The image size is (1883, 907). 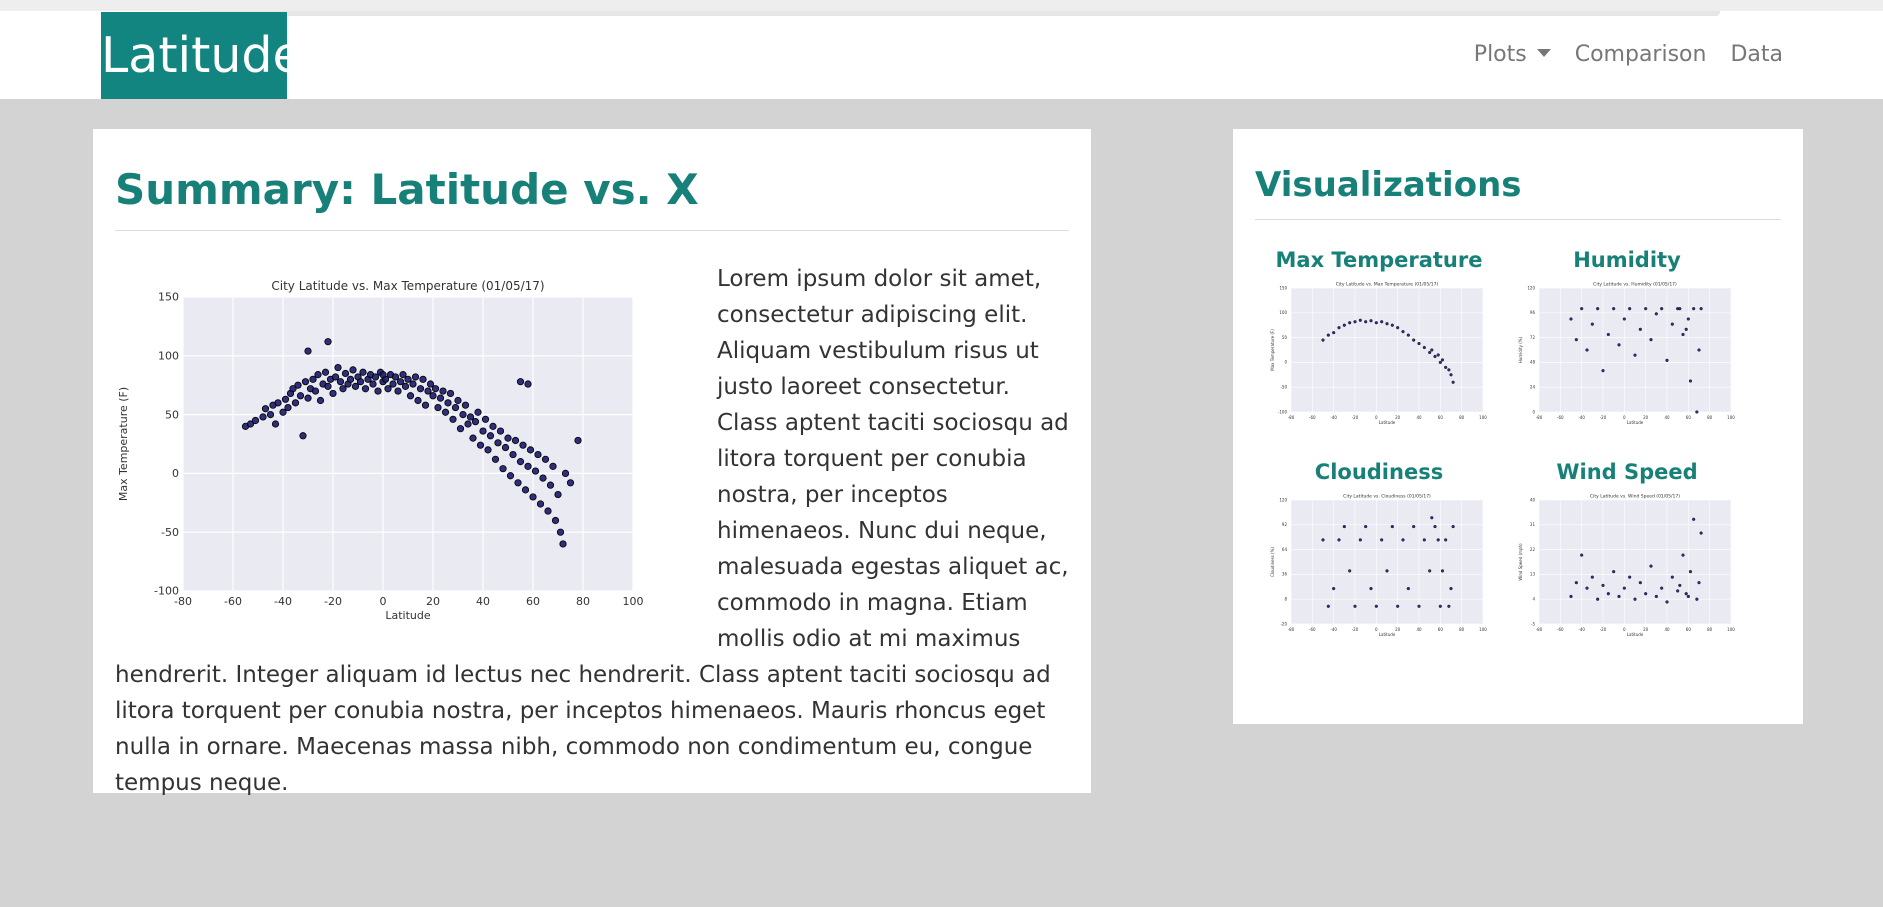 I want to click on x-tick-label: 100, so click(x=1731, y=417).